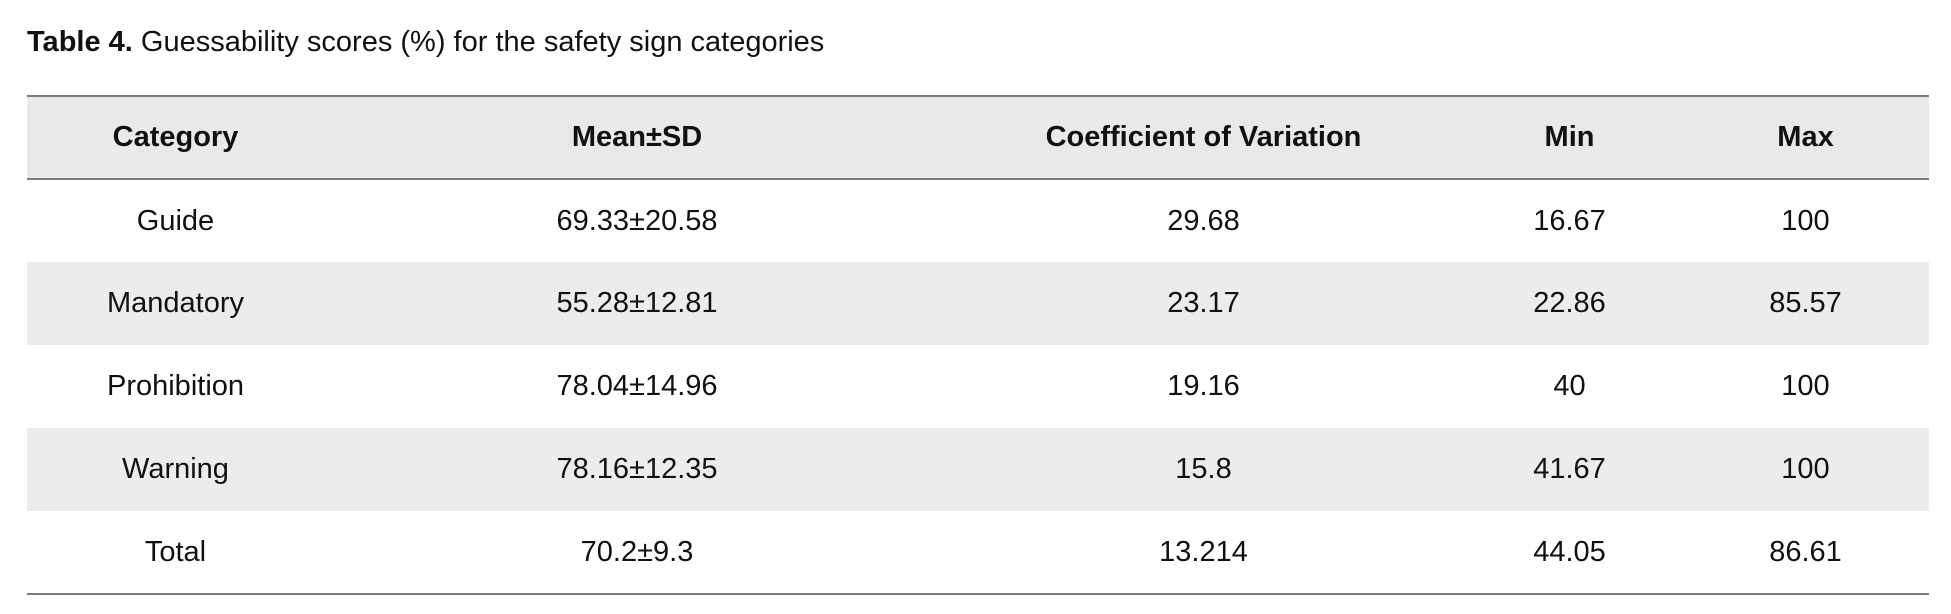 The image size is (1951, 614). What do you see at coordinates (637, 220) in the screenshot?
I see `cell-mean-sd: 69.33±20.58` at bounding box center [637, 220].